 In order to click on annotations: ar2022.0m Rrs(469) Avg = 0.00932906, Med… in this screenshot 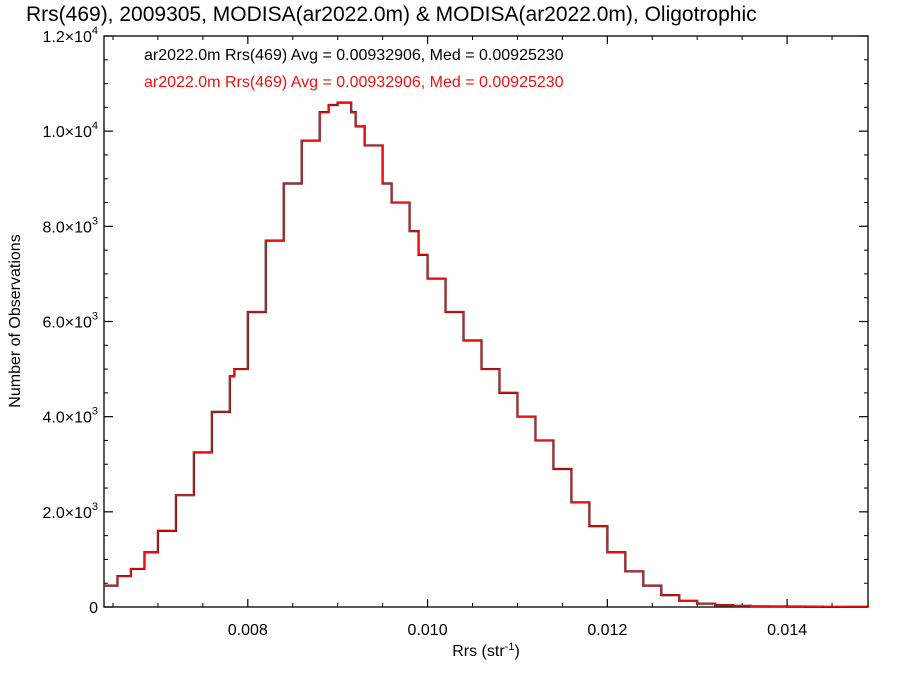, I will do `click(354, 69)`.